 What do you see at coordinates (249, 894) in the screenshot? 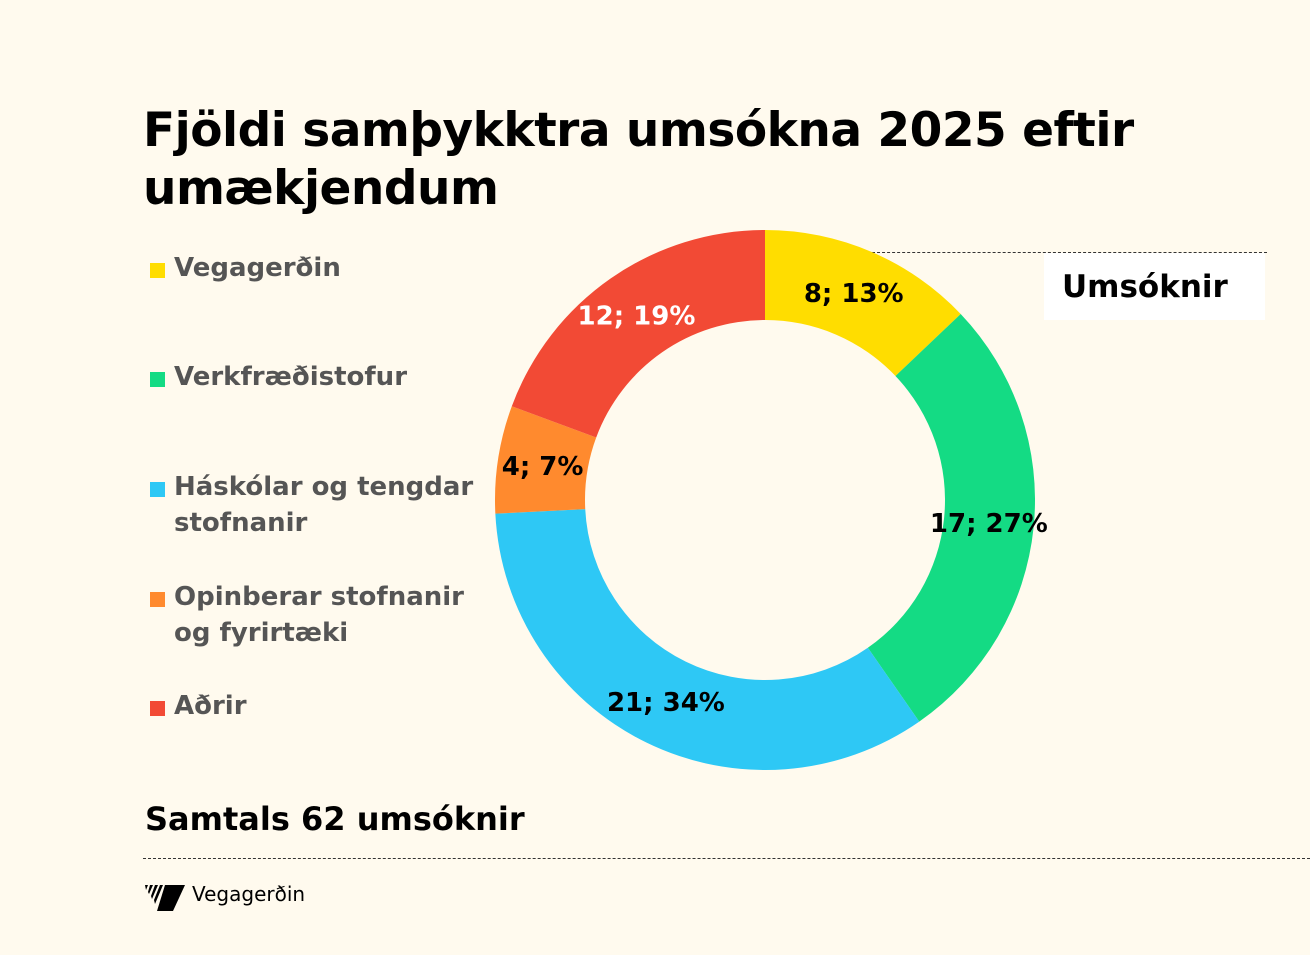
I see `brand-name: Vegagerðin` at bounding box center [249, 894].